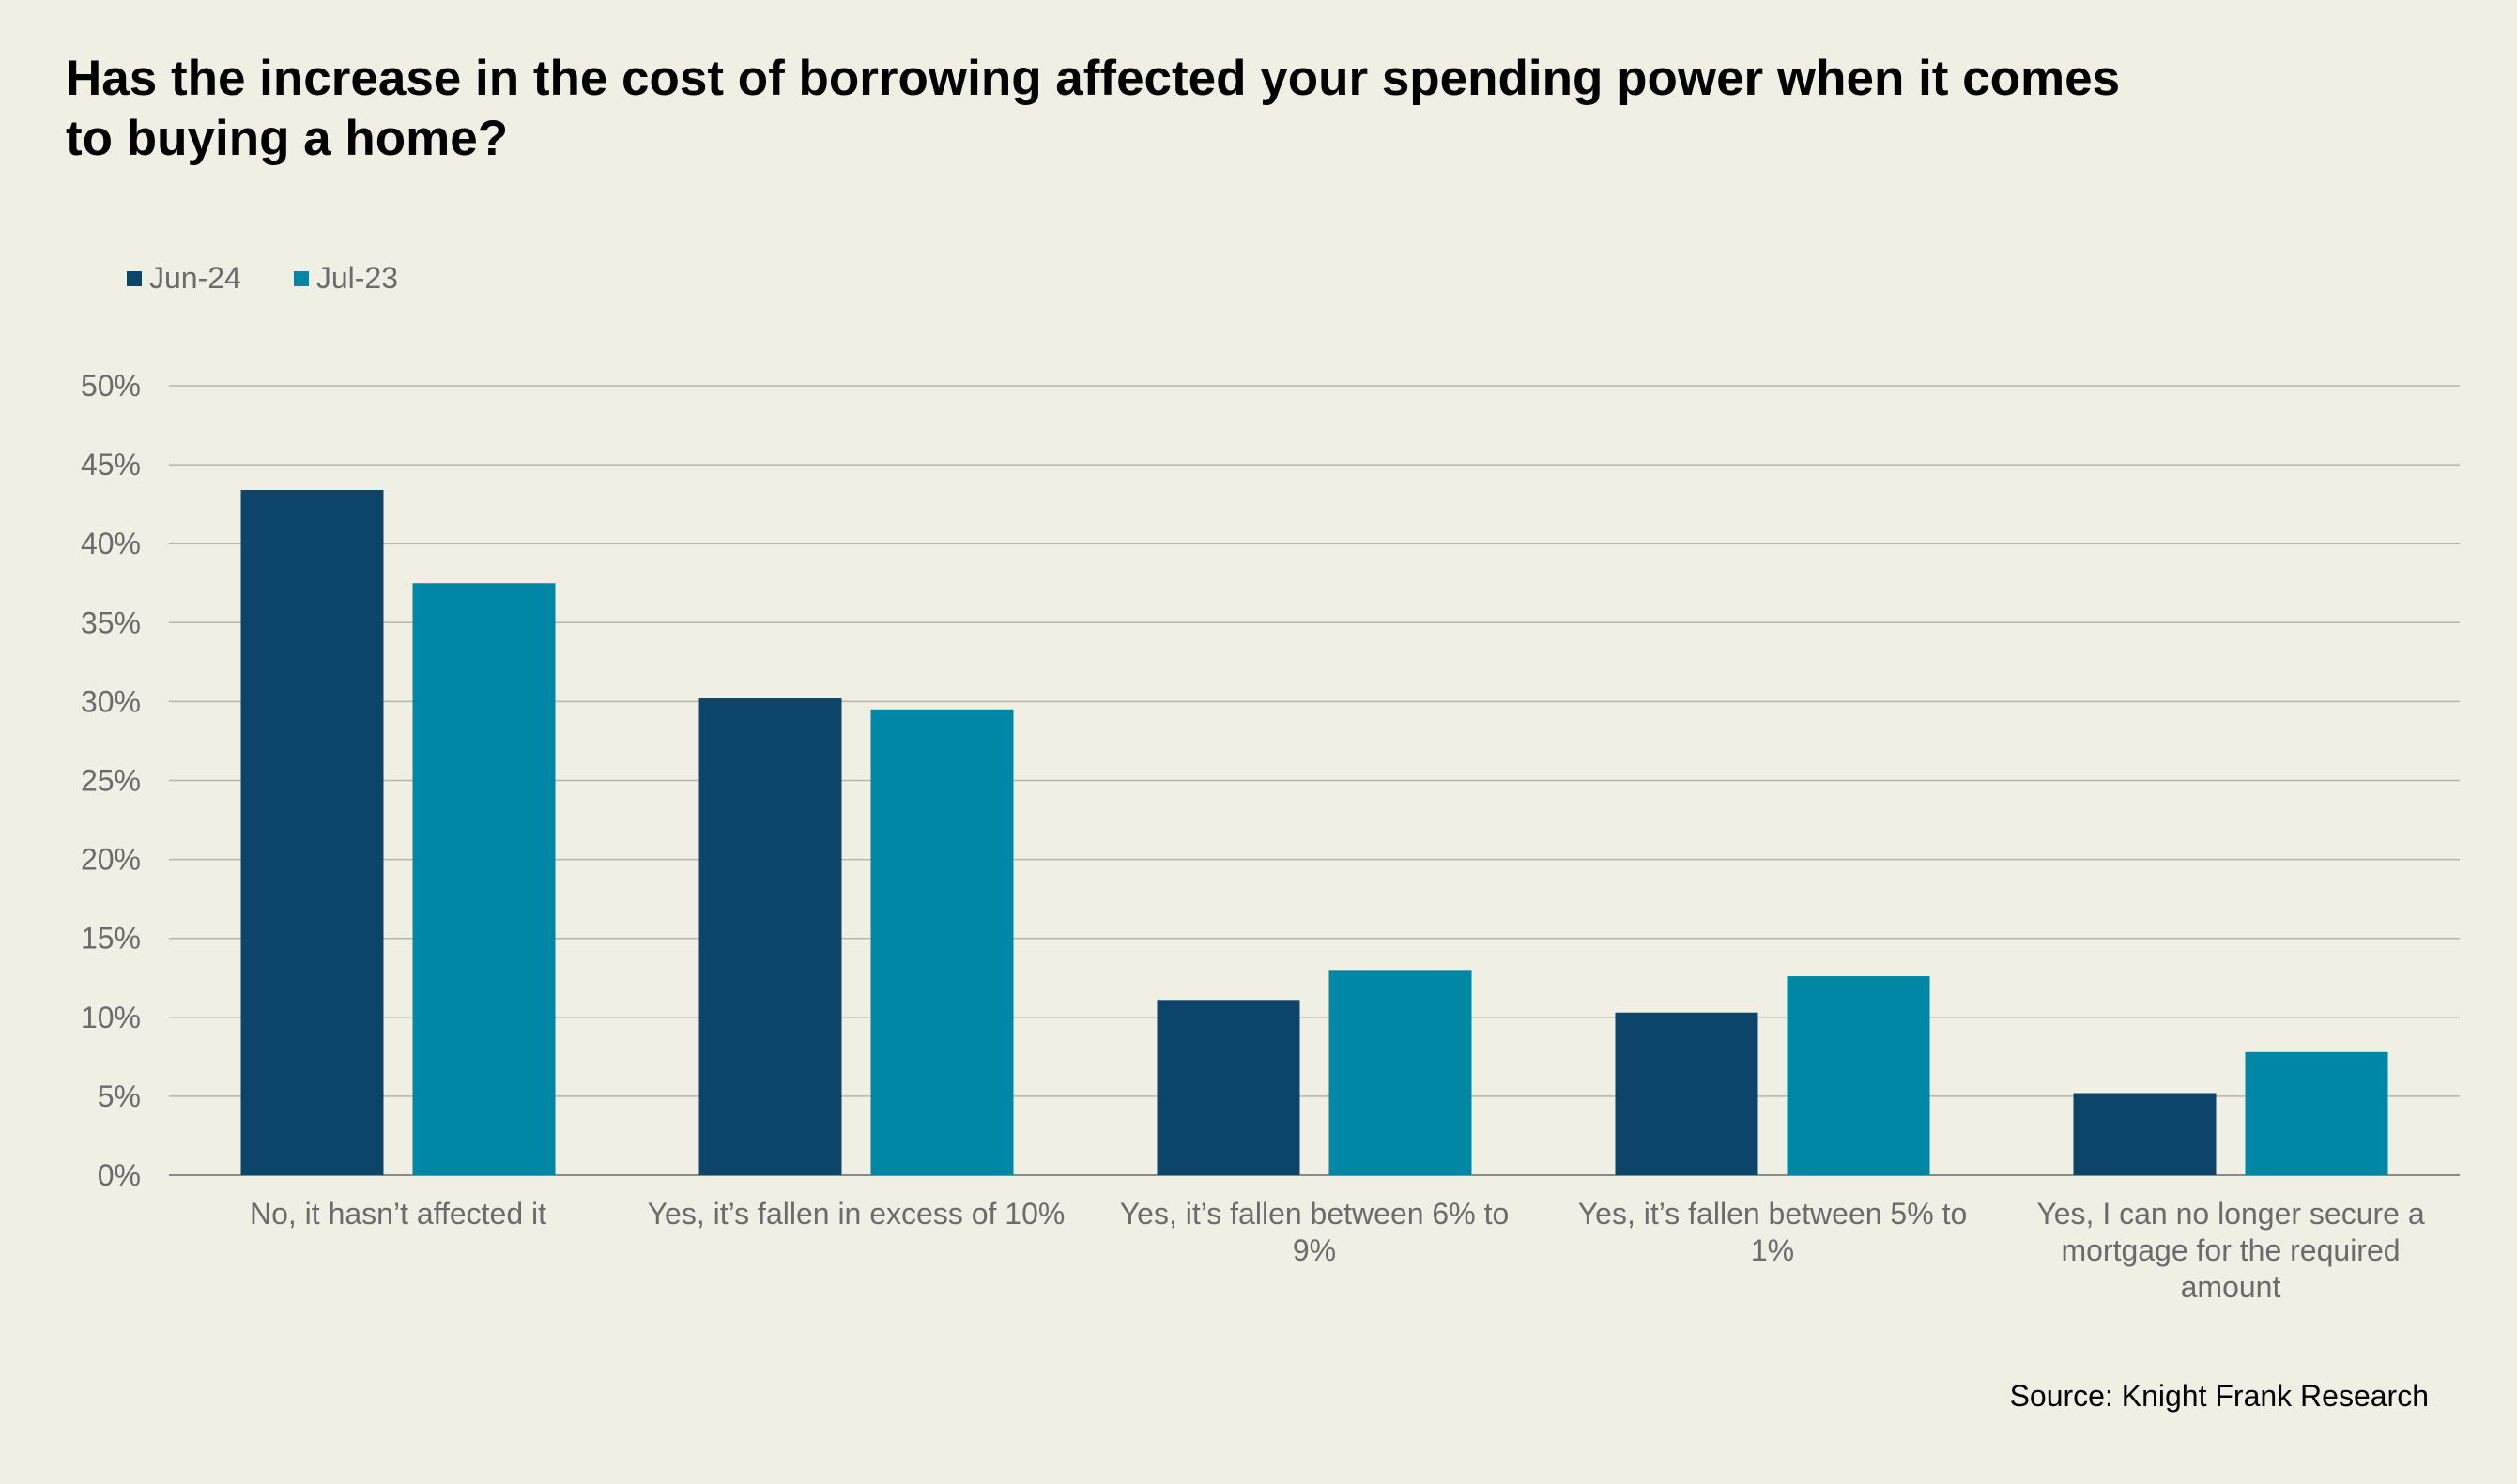 The width and height of the screenshot is (2517, 1484). I want to click on y-tick-label: 50%, so click(111, 386).